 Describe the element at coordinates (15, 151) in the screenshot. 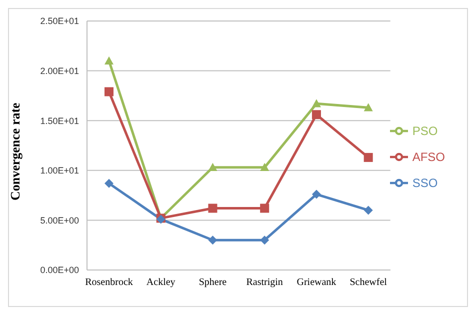

I see `y-axis-title: Convergence rate` at that location.